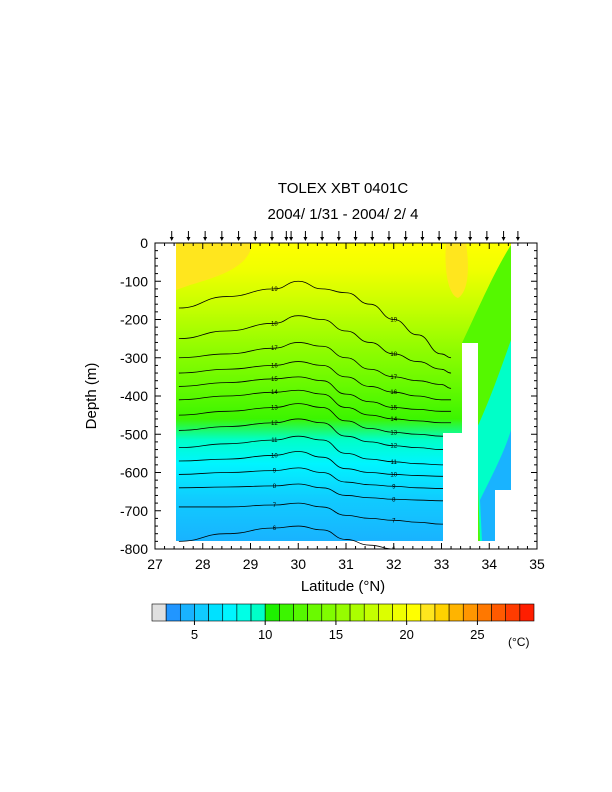 Image resolution: width=612 pixels, height=792 pixels. I want to click on colorbar-tick-label: 5, so click(194, 634).